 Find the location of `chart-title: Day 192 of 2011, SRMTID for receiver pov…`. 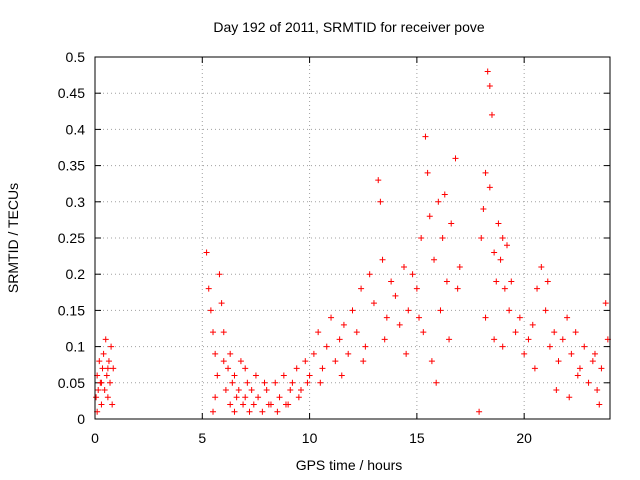

chart-title: Day 192 of 2011, SRMTID for receiver pov… is located at coordinates (349, 27).